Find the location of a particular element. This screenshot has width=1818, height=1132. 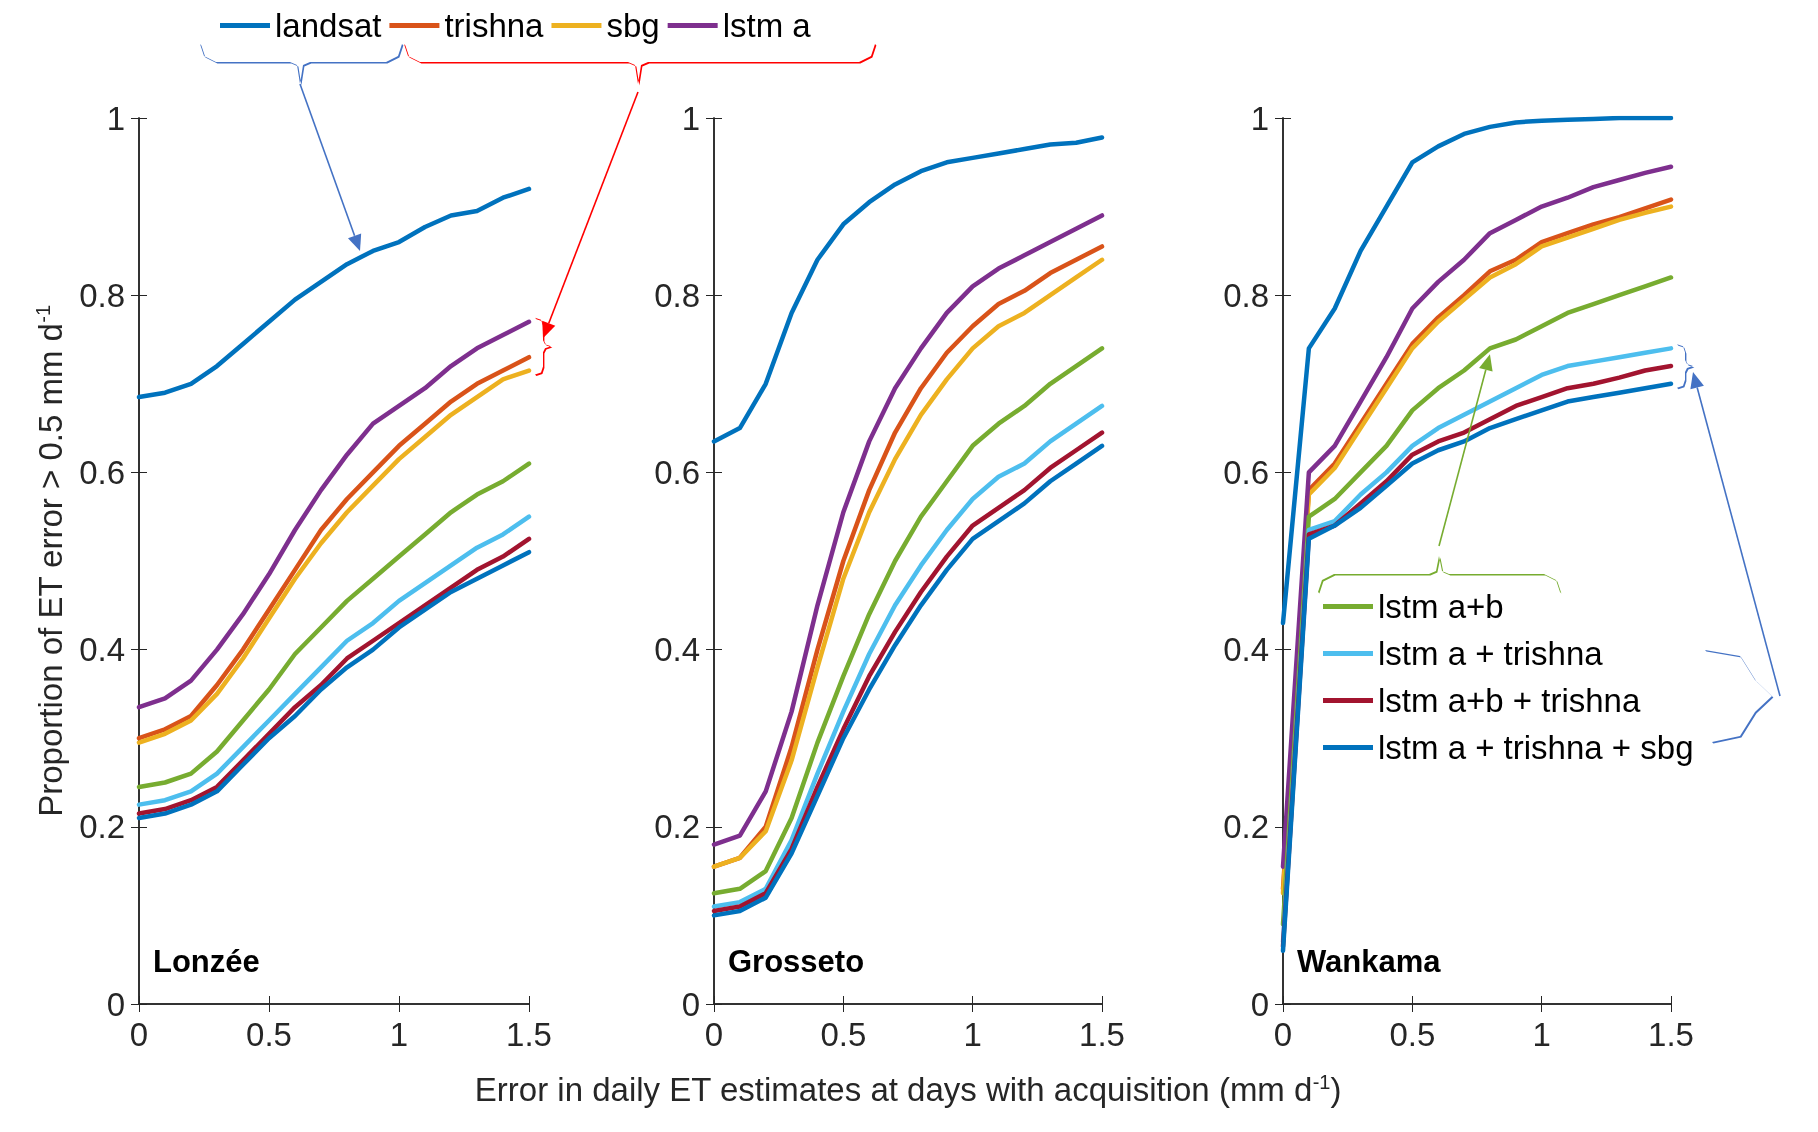

legend-label: sbg is located at coordinates (633, 25).